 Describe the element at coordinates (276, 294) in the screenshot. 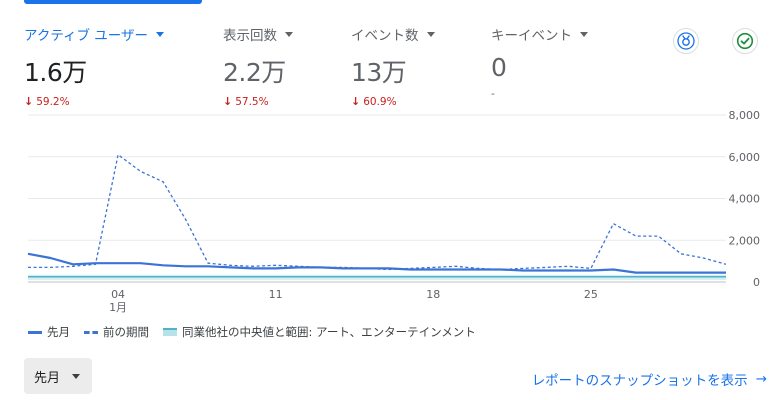

I see `x-tick-label: 11` at that location.